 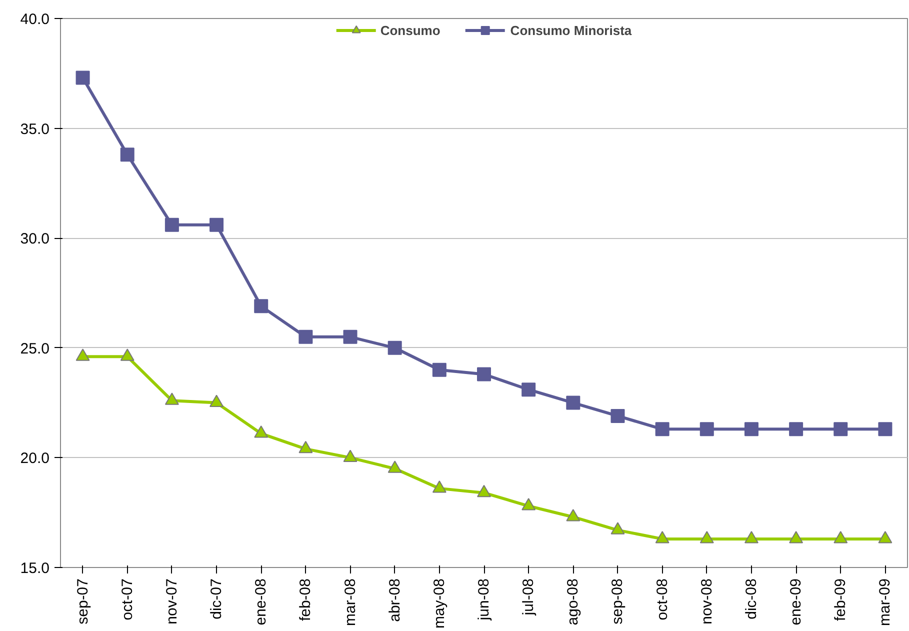 I want to click on y-tick-label: 30.0, so click(x=35, y=239).